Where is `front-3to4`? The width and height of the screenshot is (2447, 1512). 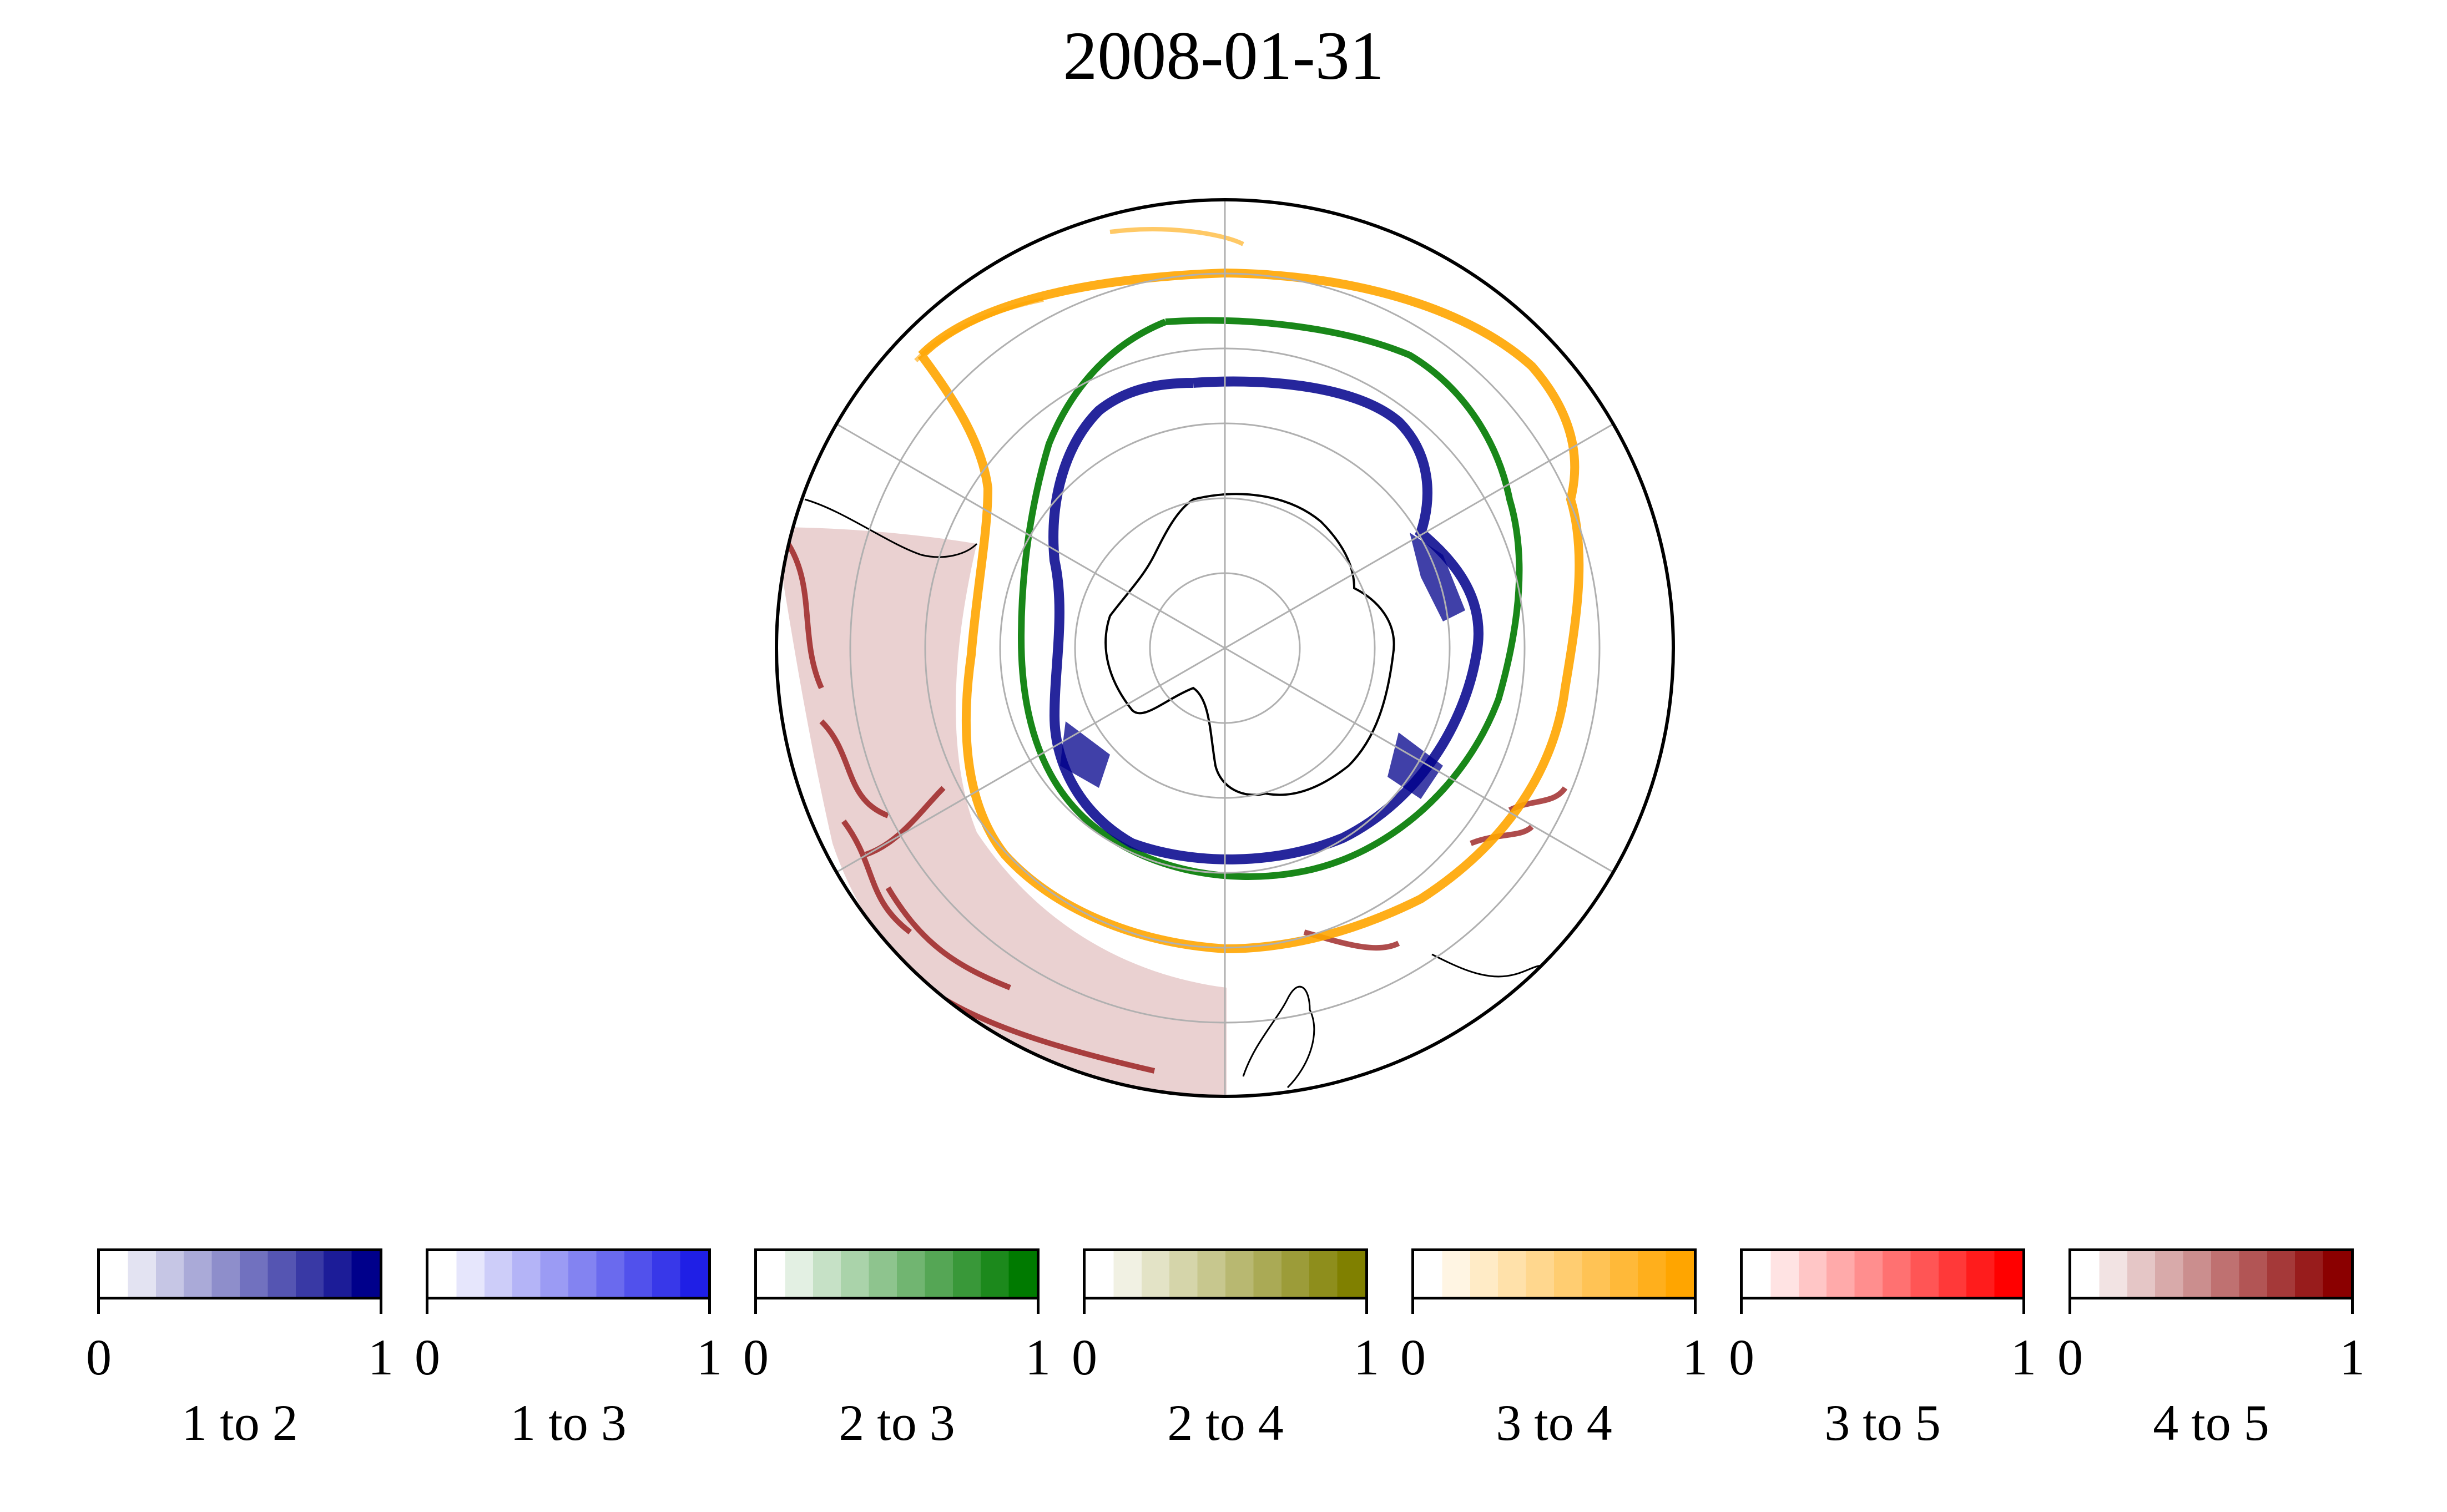 front-3to4 is located at coordinates (1250, 611).